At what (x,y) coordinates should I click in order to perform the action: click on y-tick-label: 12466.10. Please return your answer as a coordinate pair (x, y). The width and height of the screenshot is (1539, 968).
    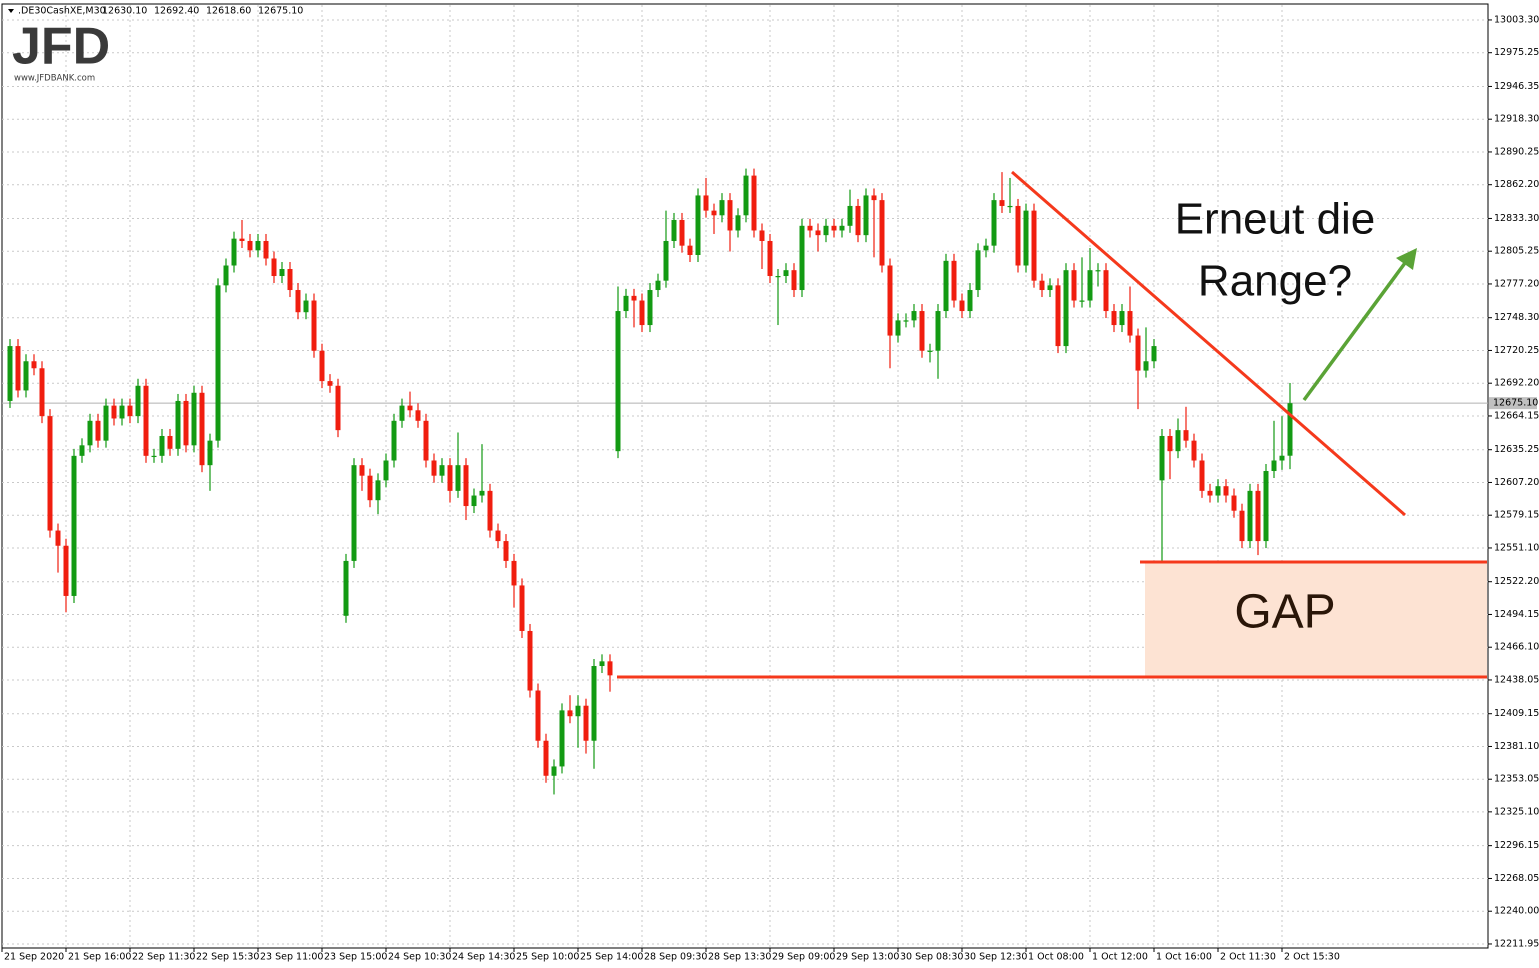
    Looking at the image, I should click on (1516, 647).